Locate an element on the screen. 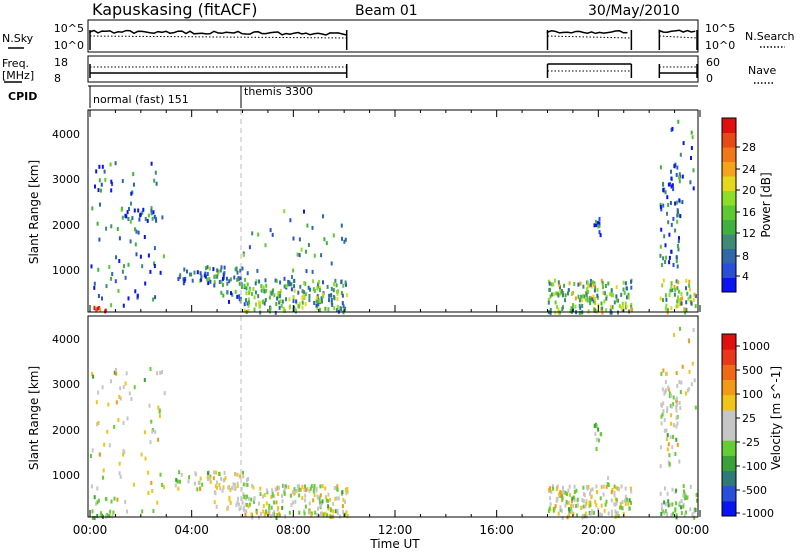  velocity-colorbar-tick-label-3: 25 is located at coordinates (749, 418).